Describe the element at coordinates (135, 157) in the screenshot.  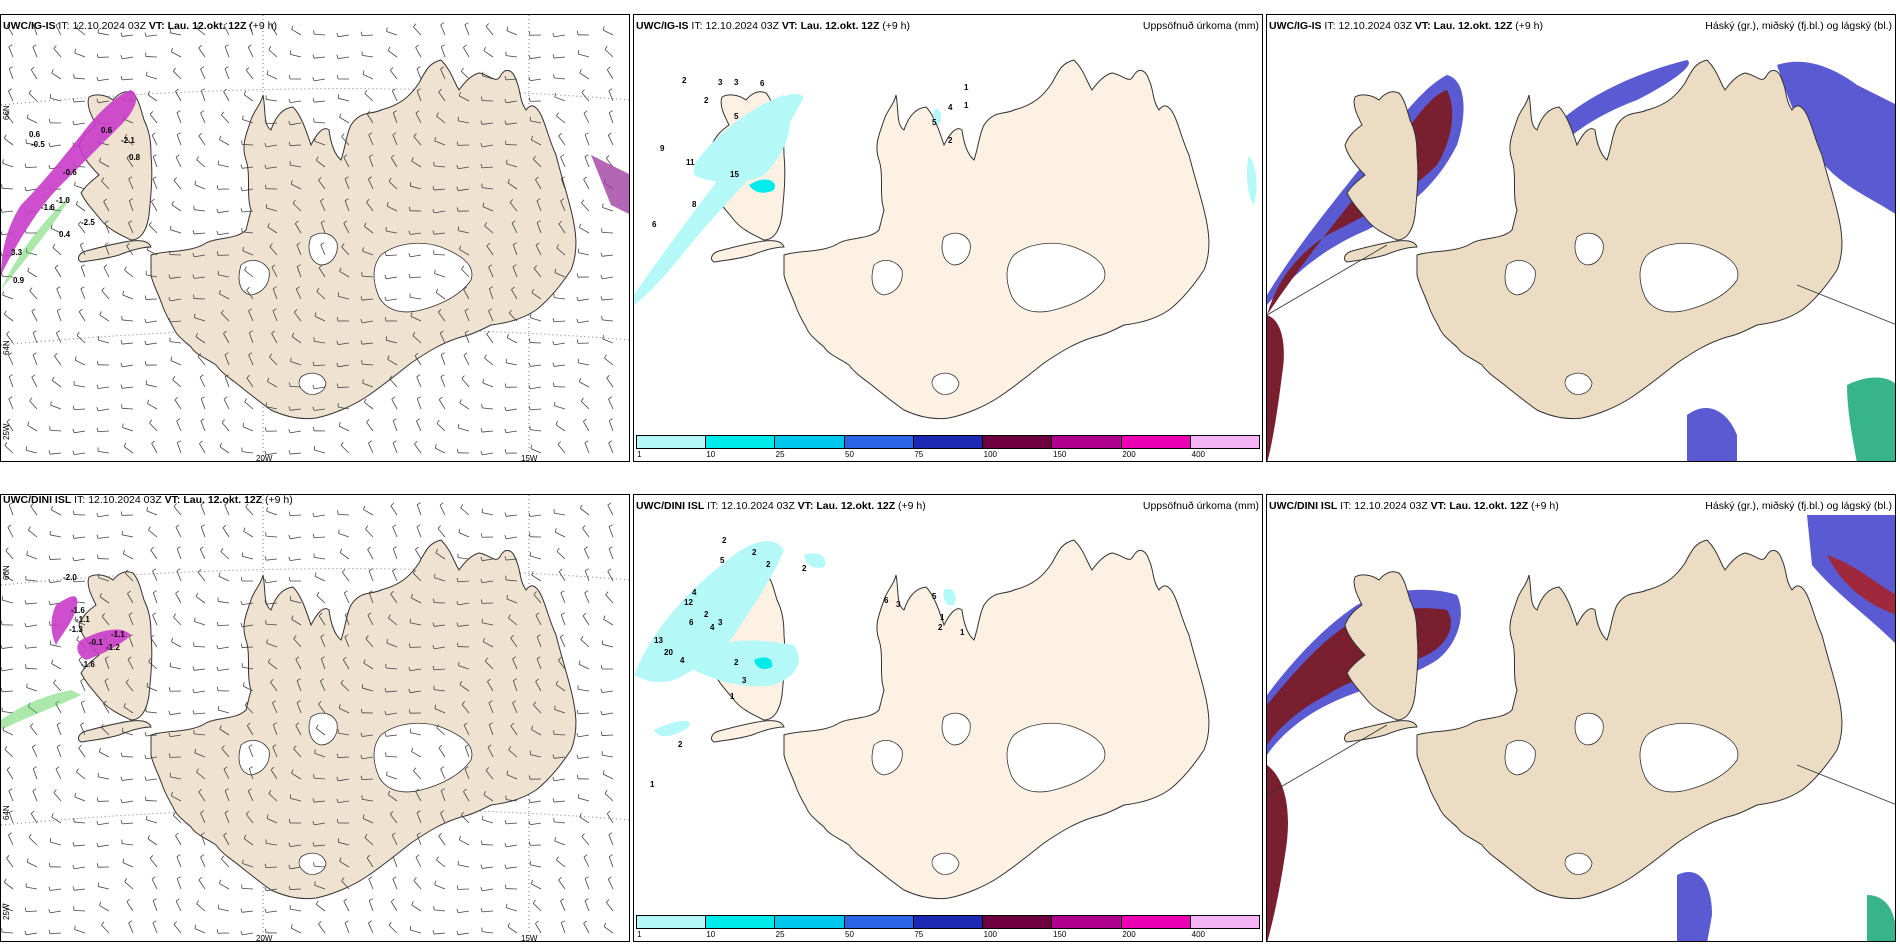
I see `precip-type-value: 0.8` at that location.